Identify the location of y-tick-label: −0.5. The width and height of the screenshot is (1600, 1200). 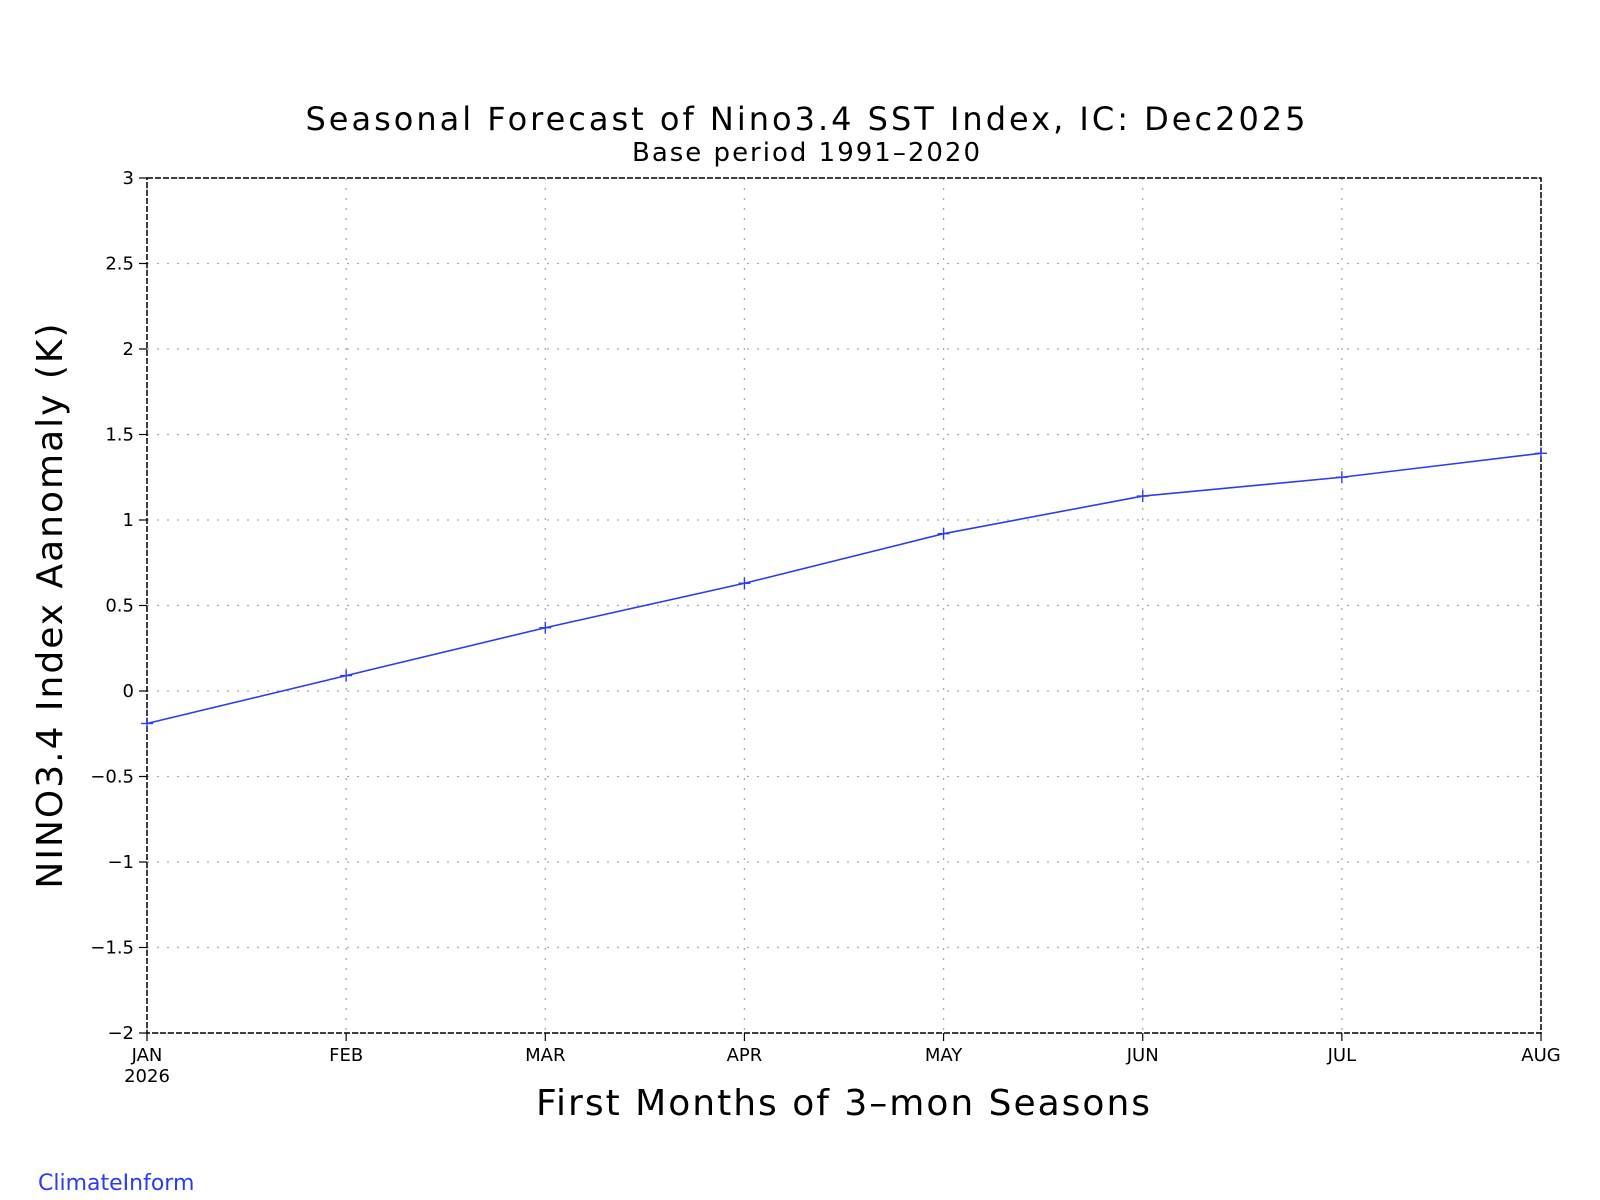
(112, 777).